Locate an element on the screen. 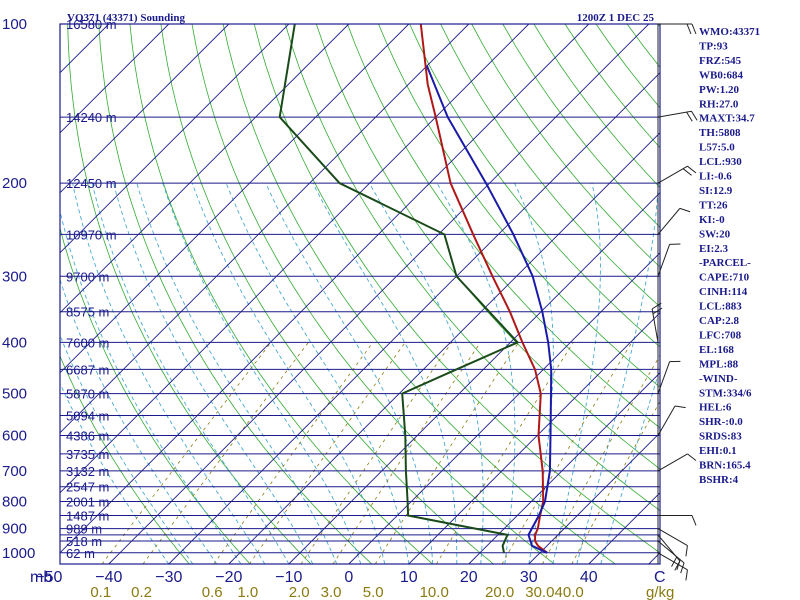 The width and height of the screenshot is (800, 600). mixing-ratio-label: 20.0 is located at coordinates (499, 592).